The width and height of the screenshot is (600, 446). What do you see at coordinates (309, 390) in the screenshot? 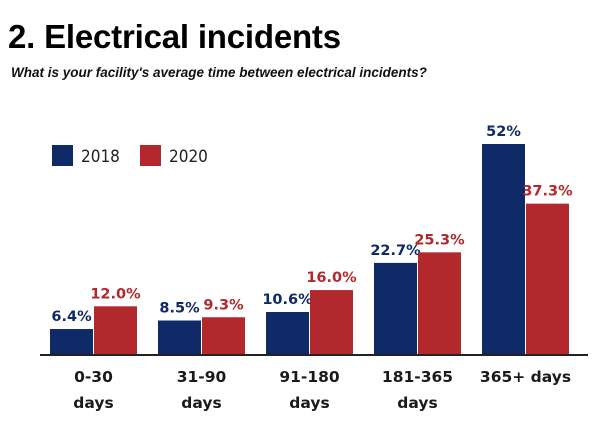
I see `category-label-2: 91-180 days` at bounding box center [309, 390].